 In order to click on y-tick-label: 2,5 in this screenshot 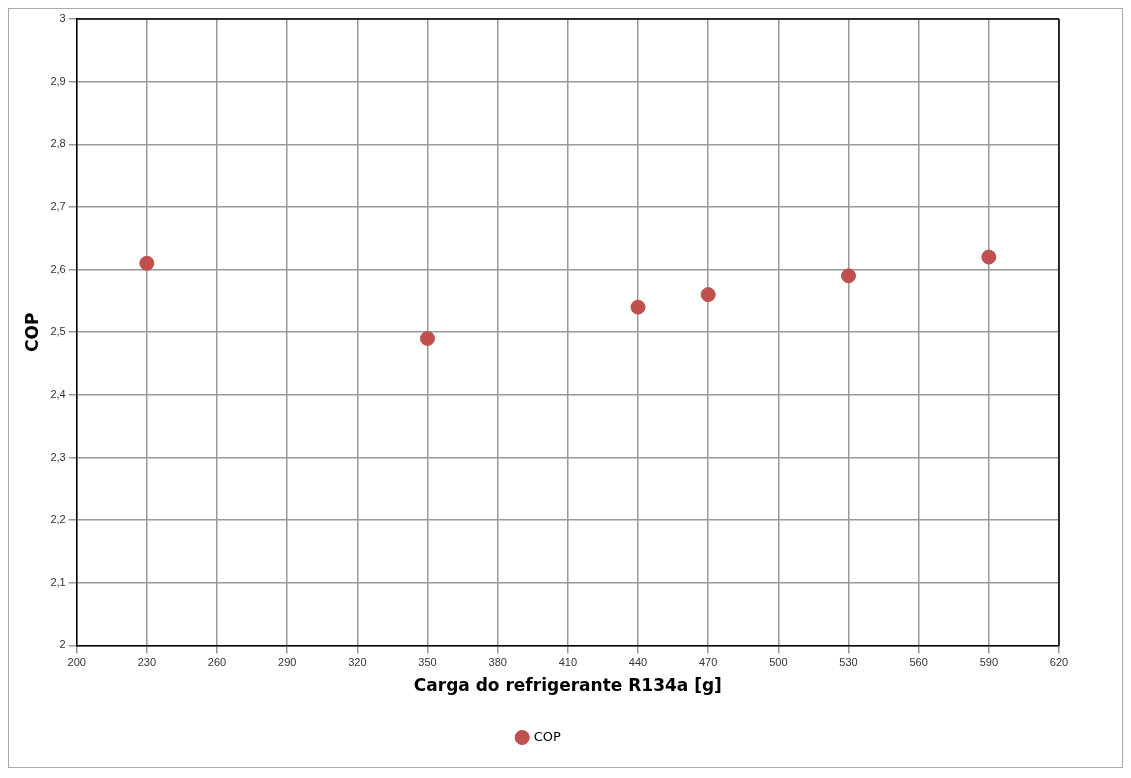, I will do `click(58, 331)`.